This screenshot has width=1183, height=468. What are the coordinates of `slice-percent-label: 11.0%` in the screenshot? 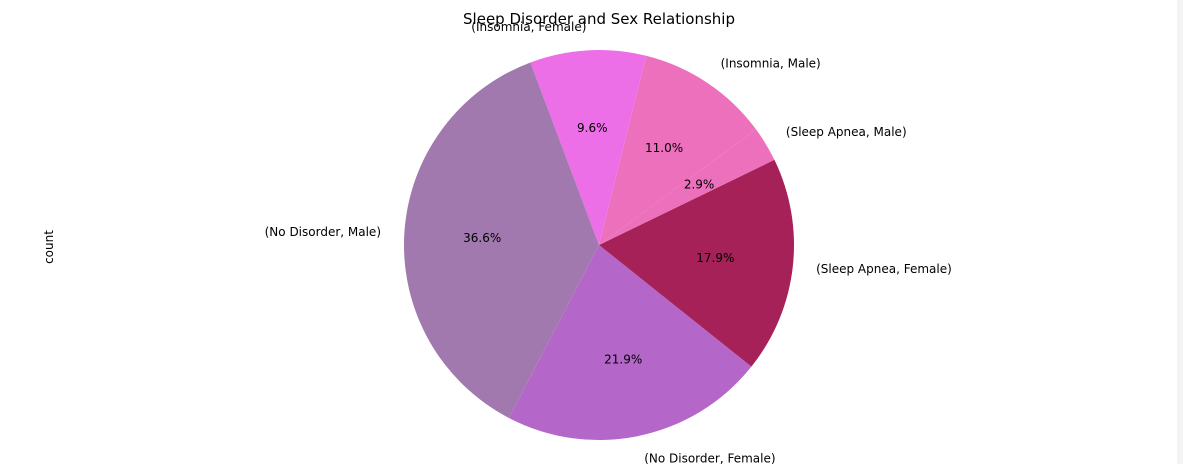 It's located at (664, 148).